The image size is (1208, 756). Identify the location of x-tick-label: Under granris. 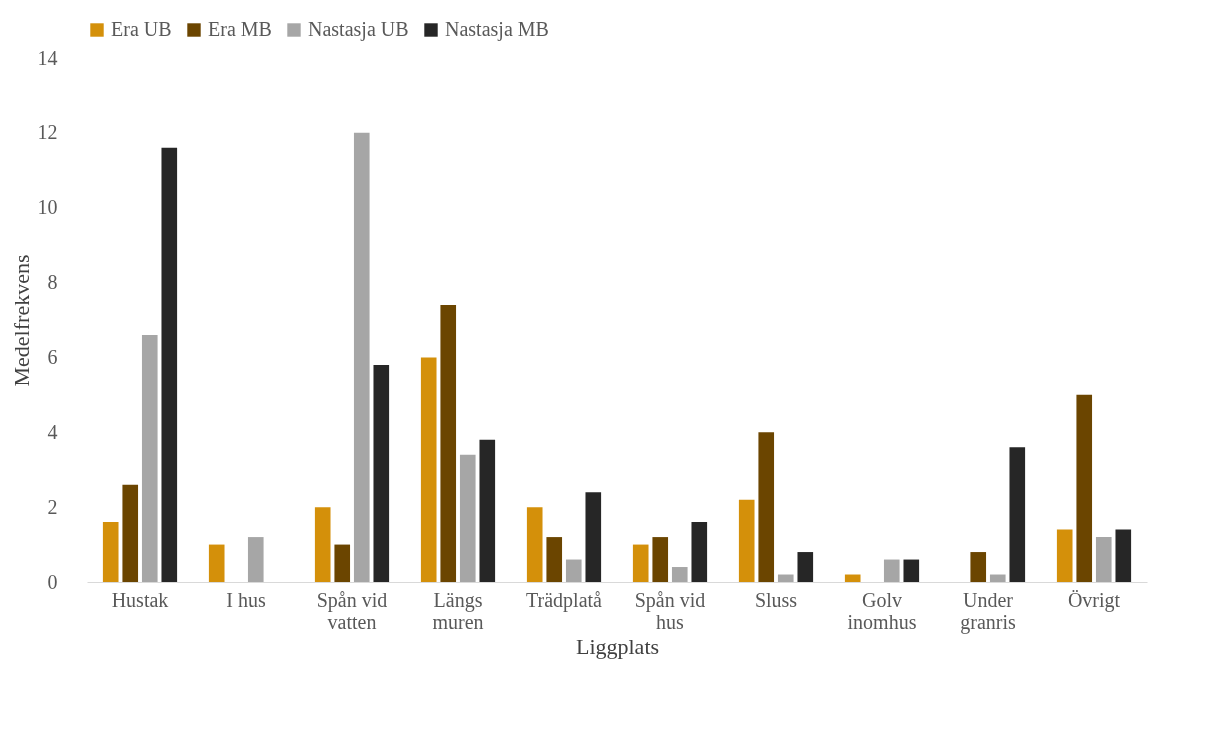
(988, 611).